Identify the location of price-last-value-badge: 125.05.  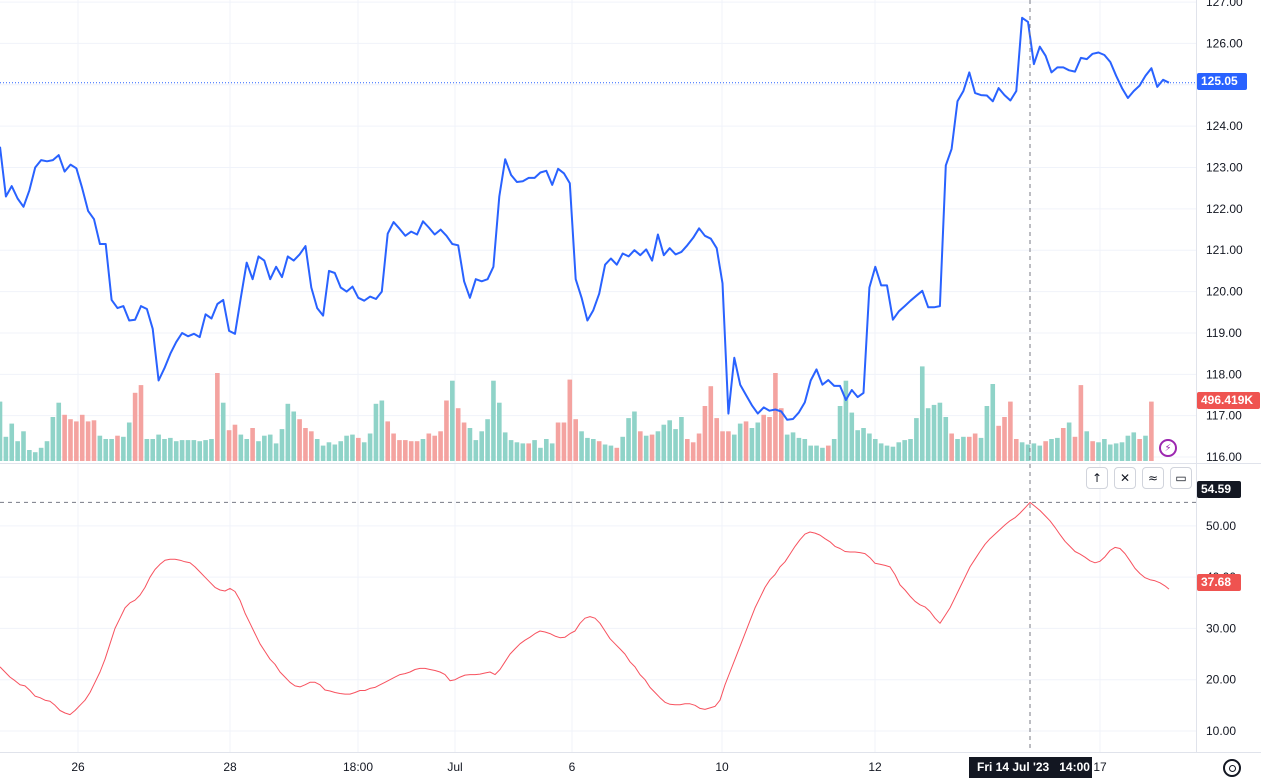
(1222, 81).